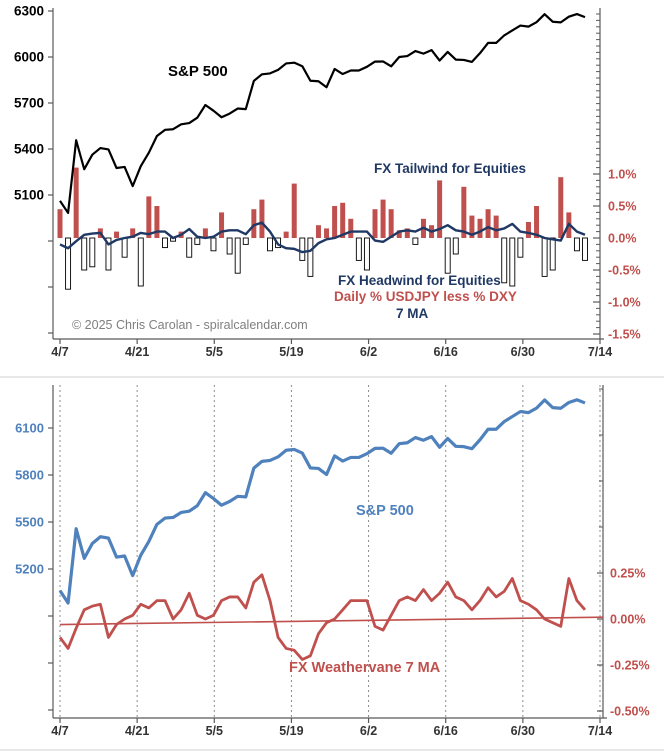 Image resolution: width=664 pixels, height=751 pixels. What do you see at coordinates (368, 731) in the screenshot?
I see `bottom-x-label: 6/2` at bounding box center [368, 731].